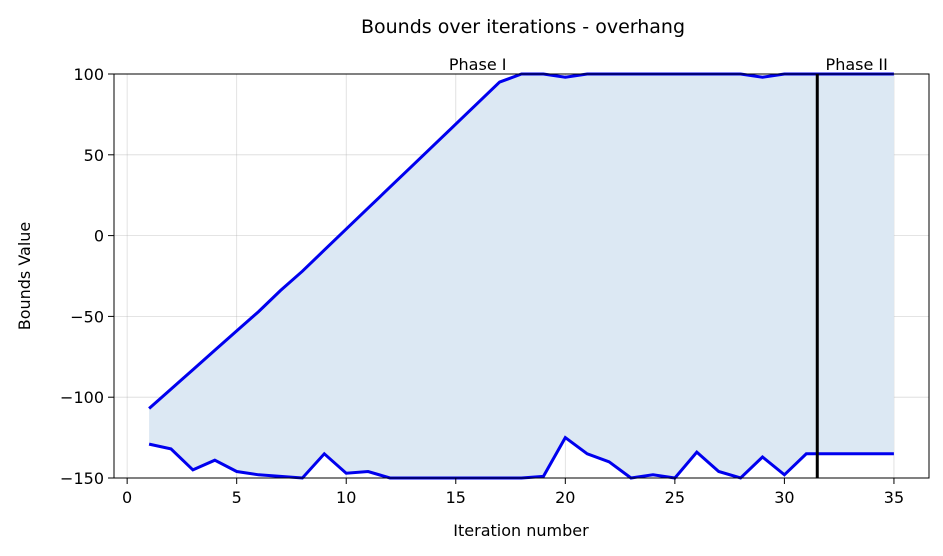  Describe the element at coordinates (237, 497) in the screenshot. I see `x-tick-label-1: 5` at that location.